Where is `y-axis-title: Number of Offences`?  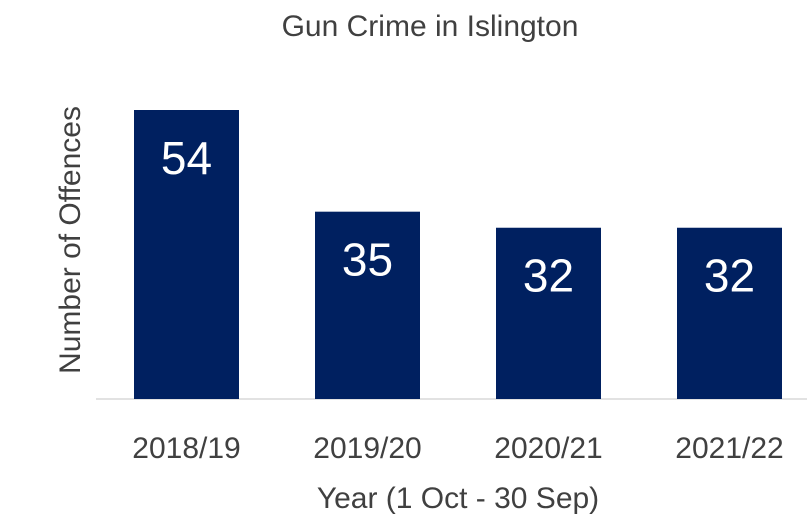 y-axis-title: Number of Offences is located at coordinates (70, 240).